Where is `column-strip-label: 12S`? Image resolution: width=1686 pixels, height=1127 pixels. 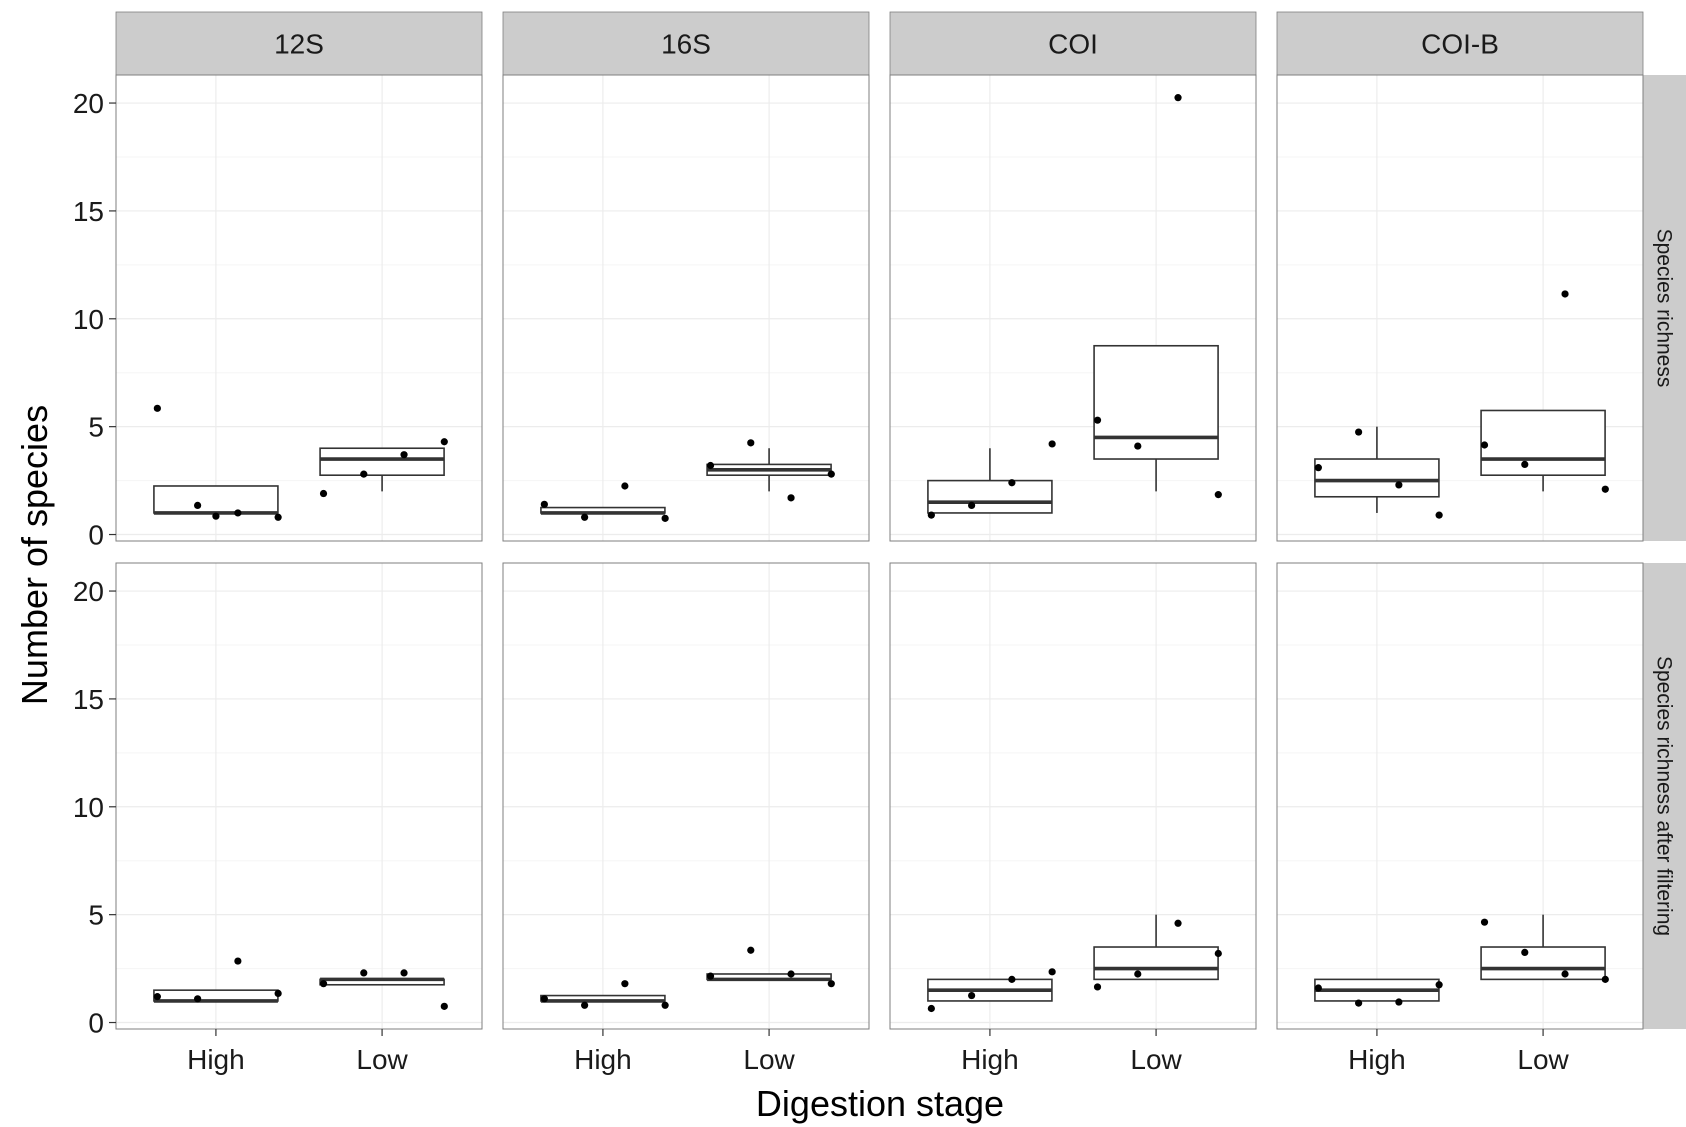 column-strip-label: 12S is located at coordinates (299, 44).